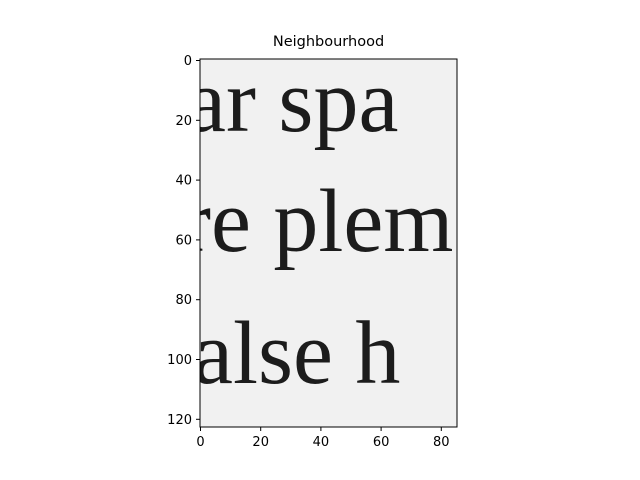 This screenshot has width=640, height=480. What do you see at coordinates (292, 101) in the screenshot?
I see `text-line-1: ar spa` at bounding box center [292, 101].